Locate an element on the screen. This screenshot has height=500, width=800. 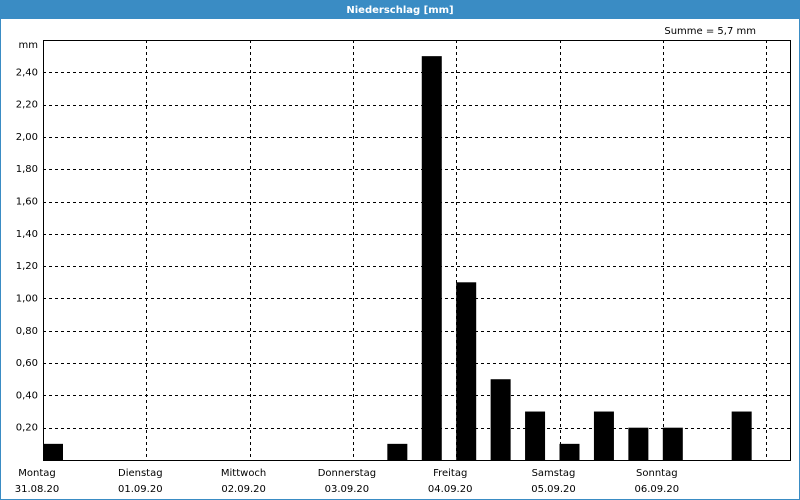
y-tick-label: 1,20 is located at coordinates (27, 266).